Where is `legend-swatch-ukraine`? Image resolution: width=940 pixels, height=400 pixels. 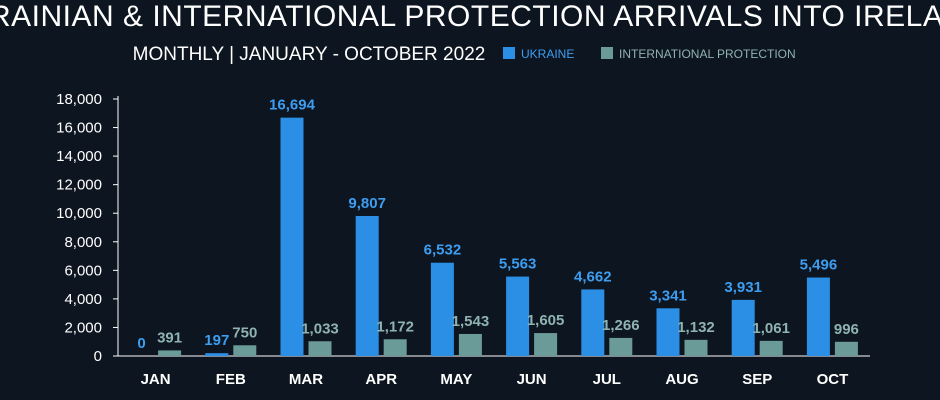 legend-swatch-ukraine is located at coordinates (509, 53).